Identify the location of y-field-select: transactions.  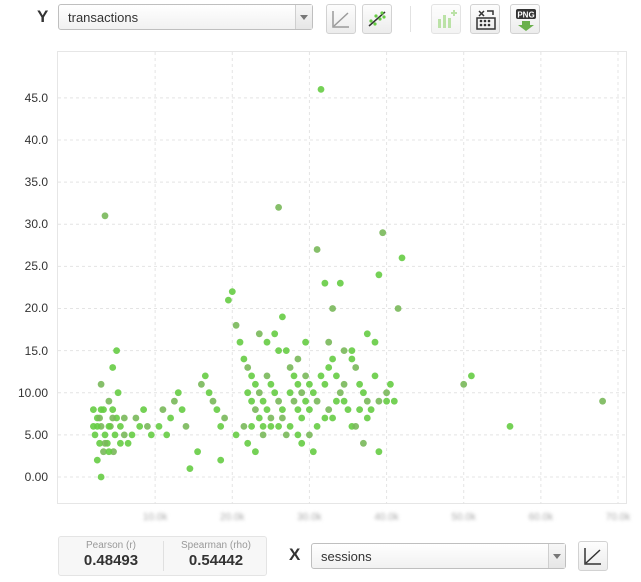
(185, 17).